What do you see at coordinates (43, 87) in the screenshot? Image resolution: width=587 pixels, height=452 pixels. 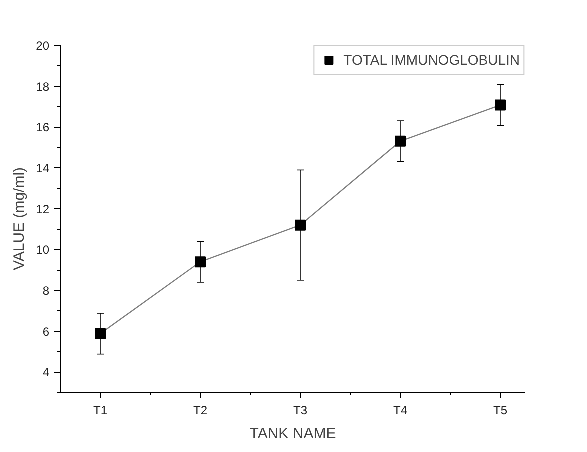 I see `y-tick-label: 18` at bounding box center [43, 87].